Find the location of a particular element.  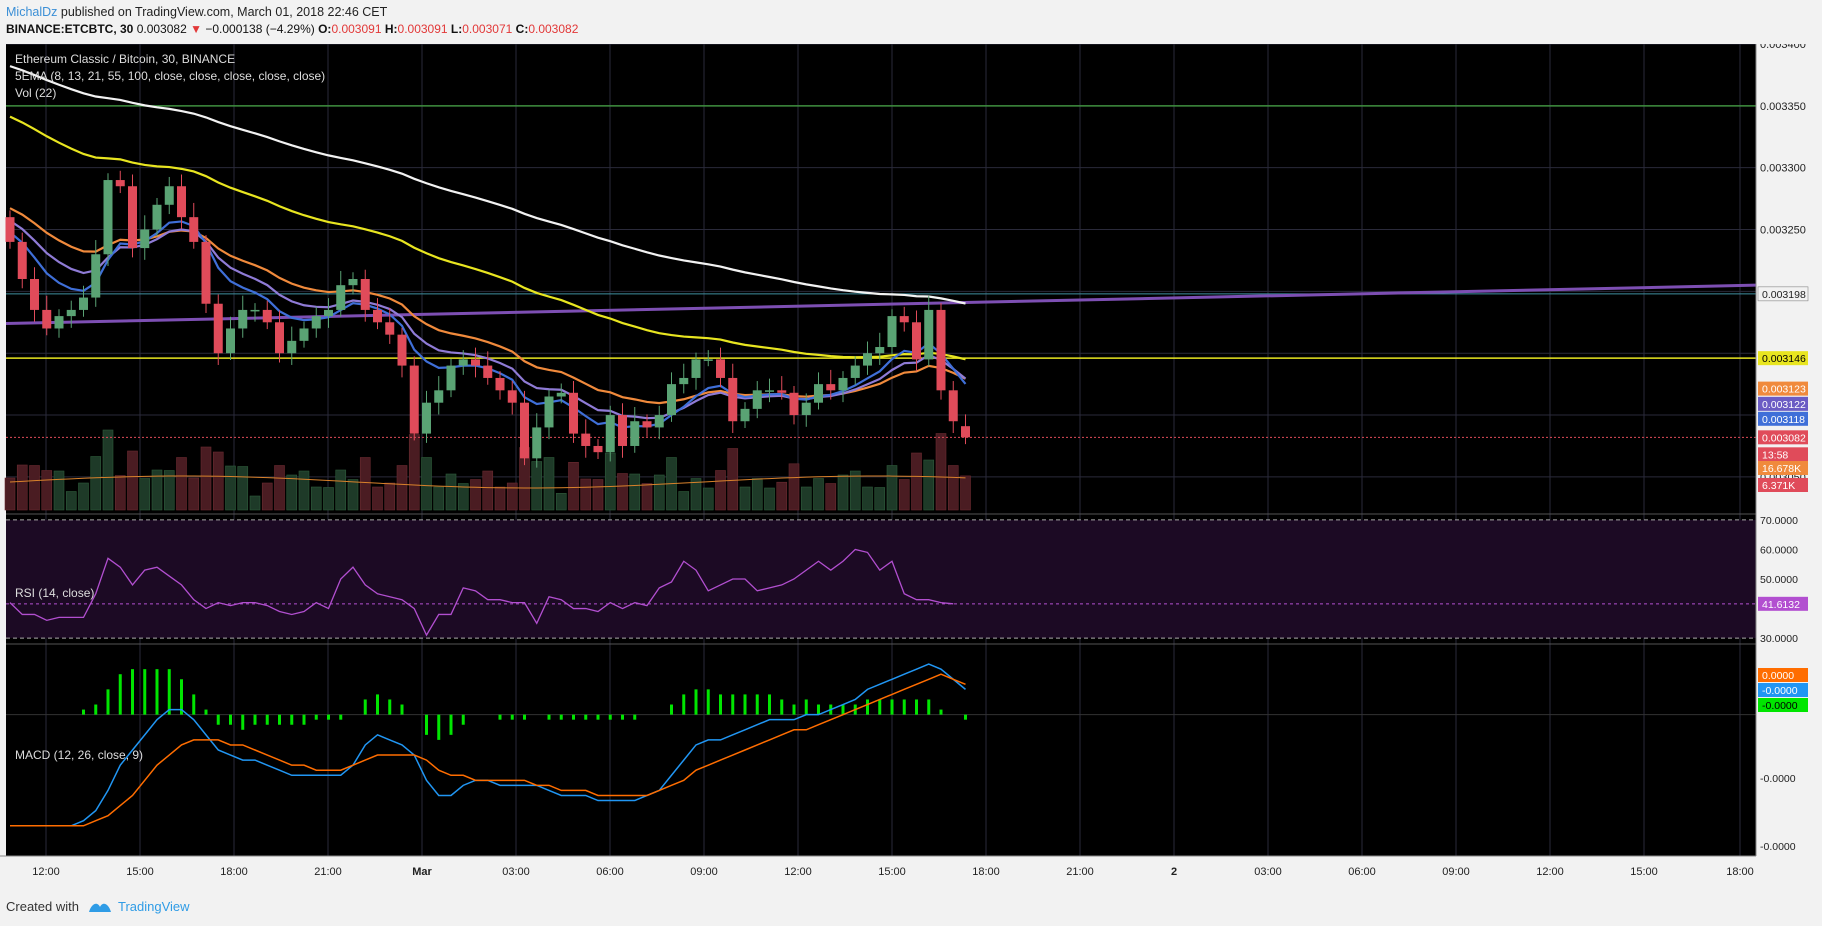

author-link: MichalDz is located at coordinates (32, 12).